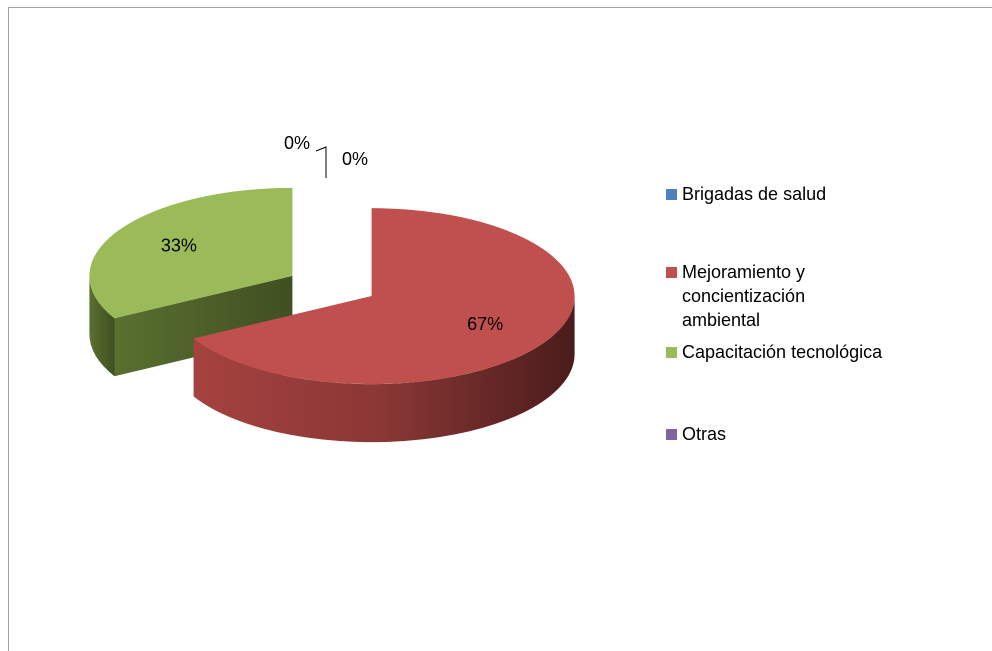 The image size is (992, 651). What do you see at coordinates (203, 326) in the screenshot?
I see `slice-wall` at bounding box center [203, 326].